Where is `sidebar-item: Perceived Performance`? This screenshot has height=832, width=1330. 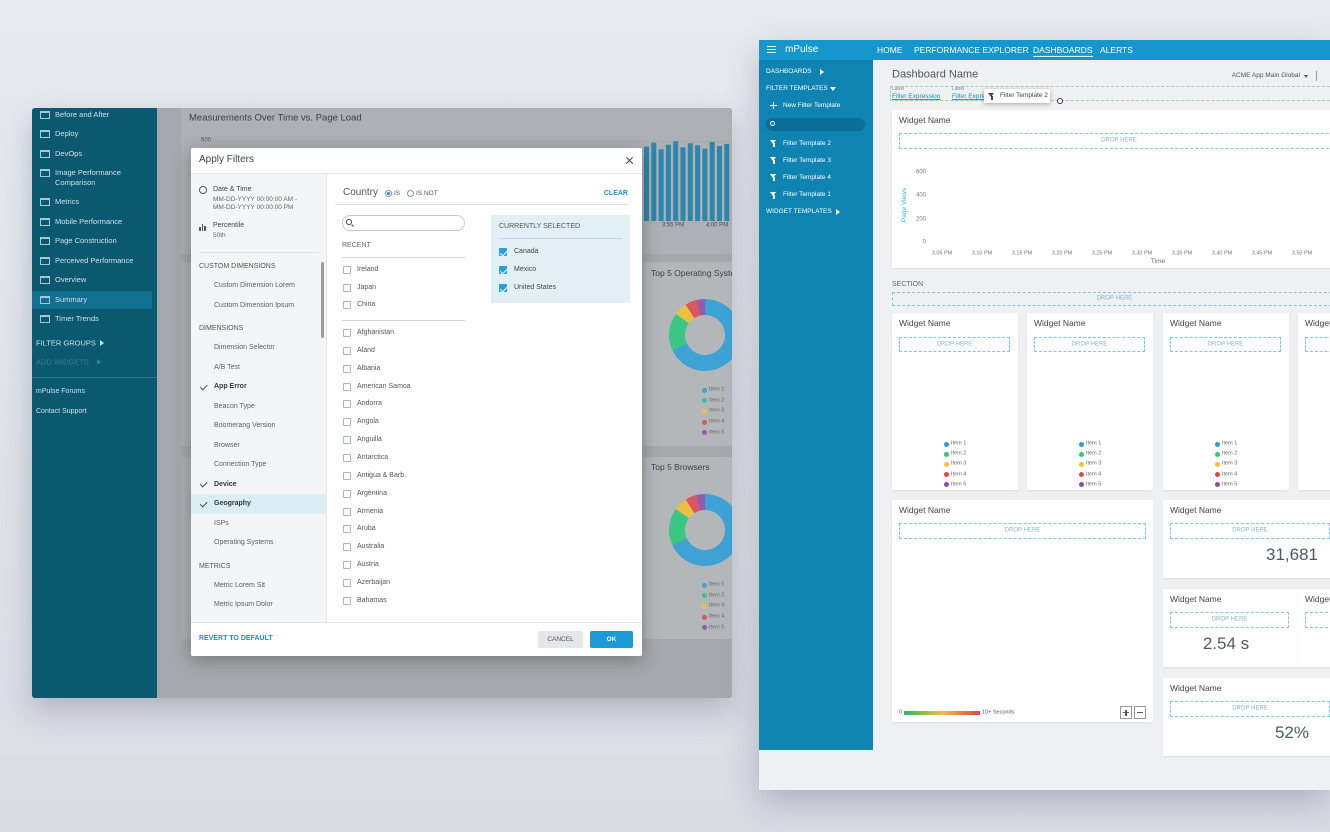 sidebar-item: Perceived Performance is located at coordinates (94, 260).